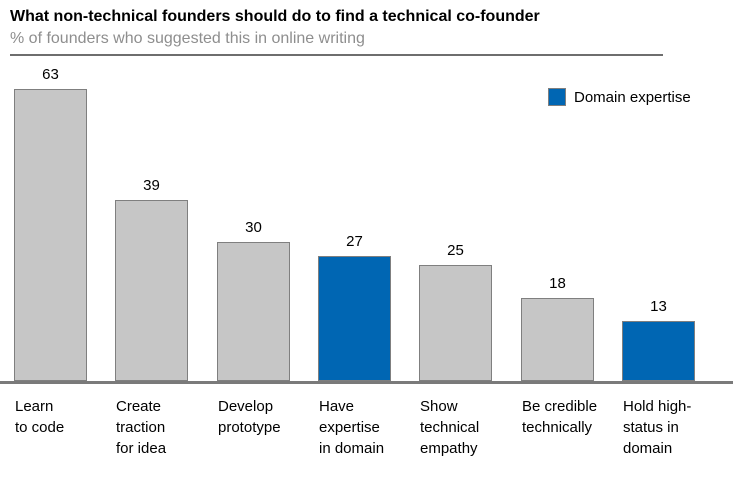 This screenshot has height=483, width=733. I want to click on category-label: Learn to code, so click(40, 417).